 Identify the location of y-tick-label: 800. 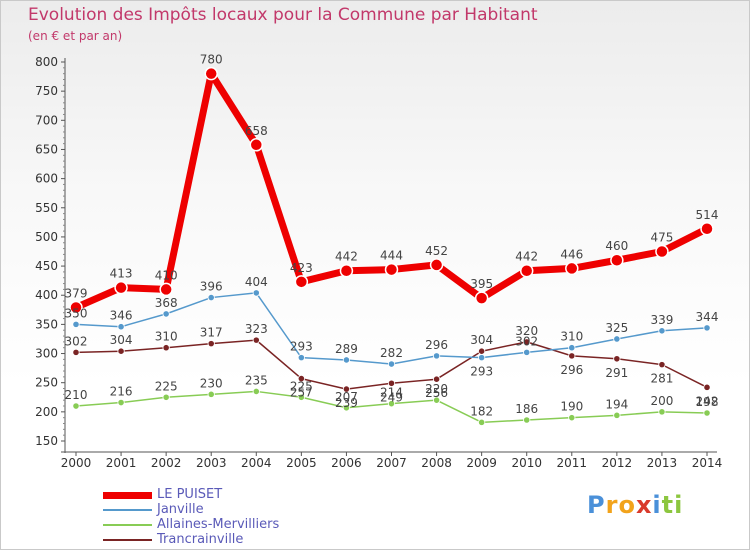
(46, 62).